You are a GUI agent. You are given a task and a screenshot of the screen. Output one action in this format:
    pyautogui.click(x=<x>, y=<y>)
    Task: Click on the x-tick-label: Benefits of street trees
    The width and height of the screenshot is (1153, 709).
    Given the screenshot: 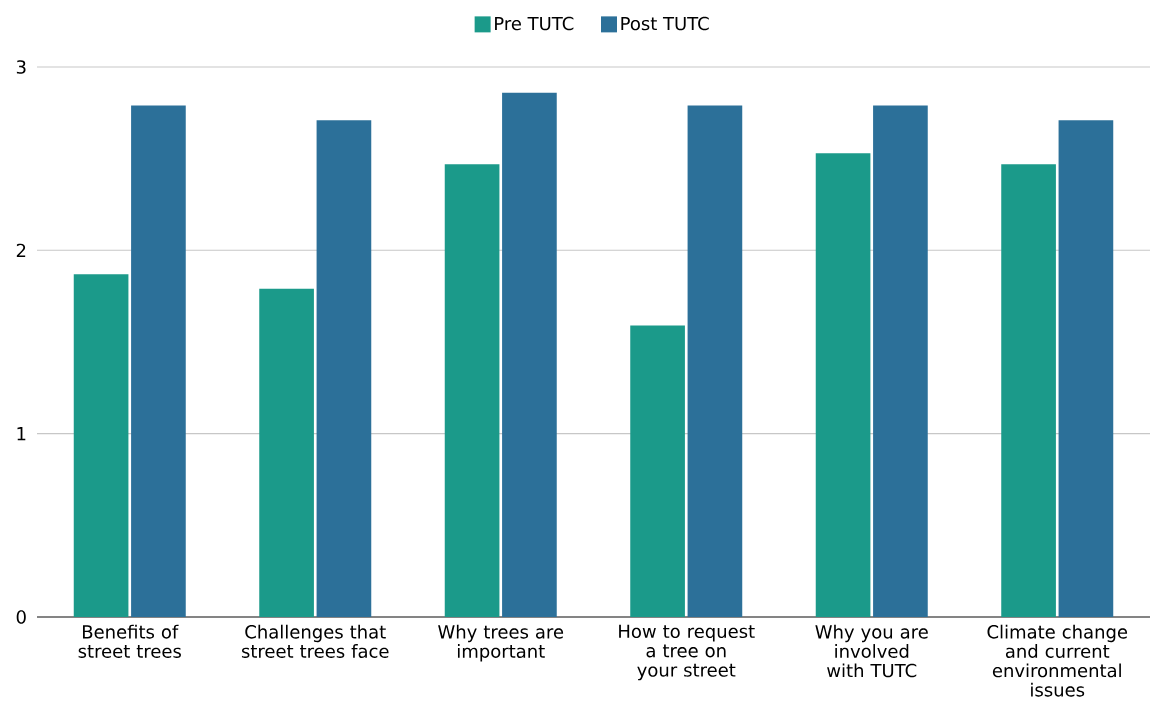 What is the action you would take?
    pyautogui.click(x=129, y=641)
    